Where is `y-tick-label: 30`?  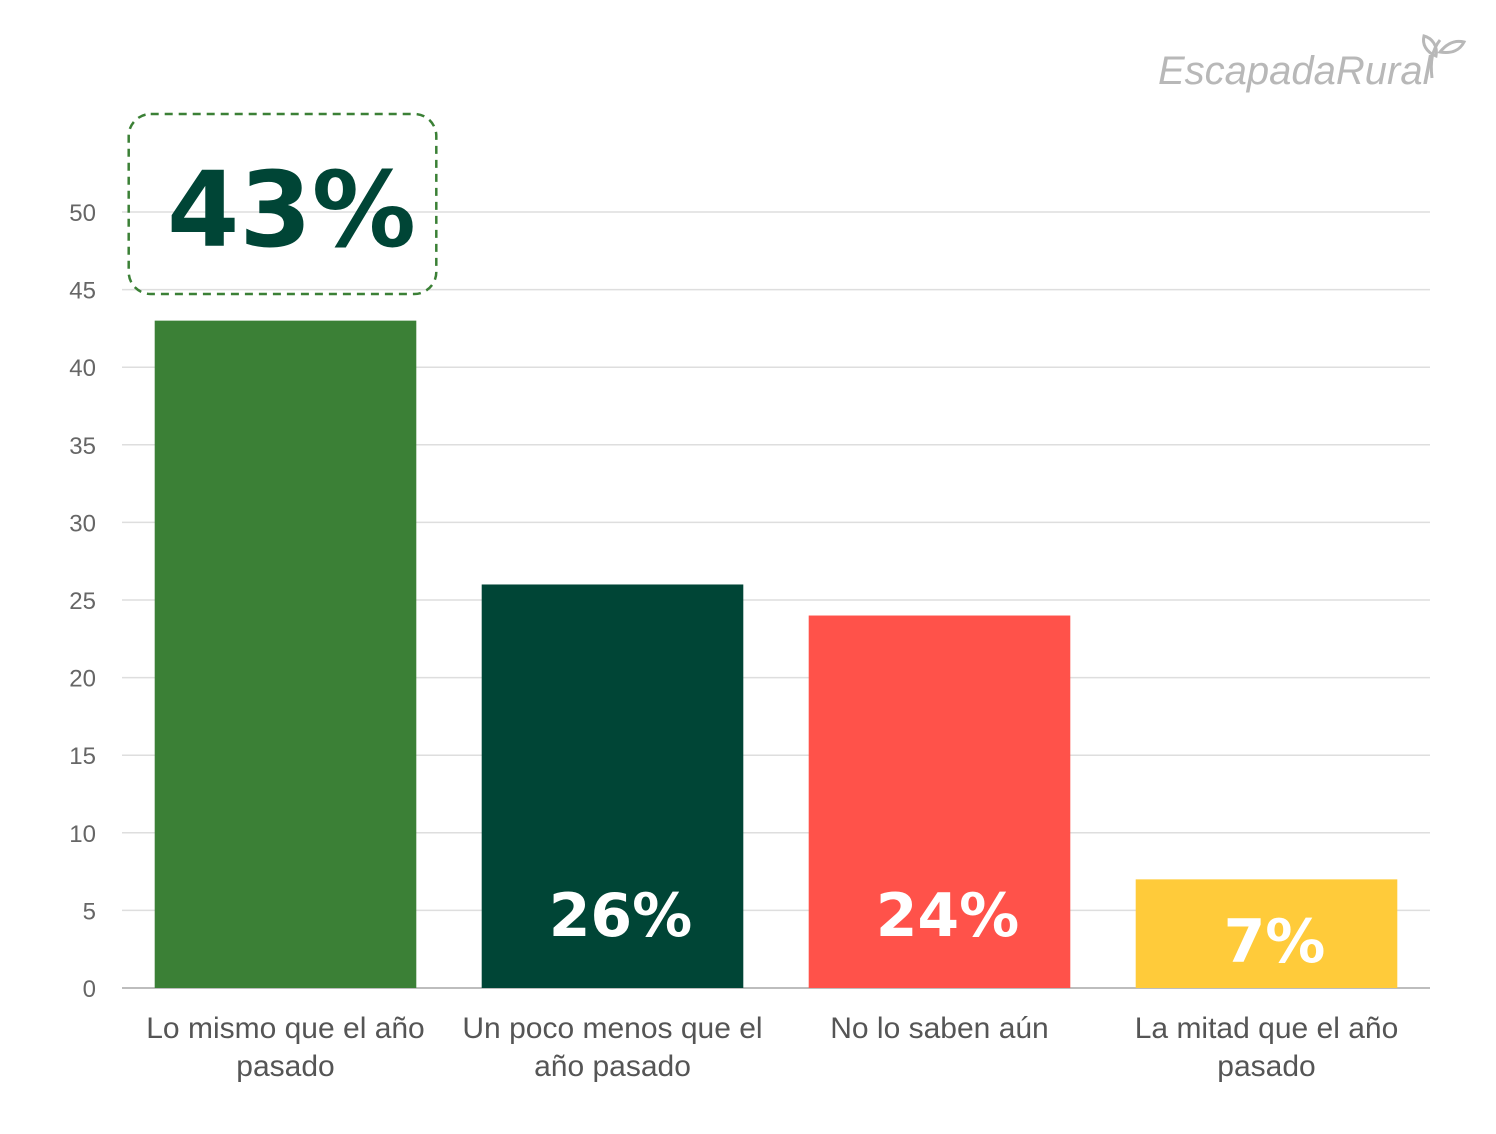
y-tick-label: 30 is located at coordinates (82, 523).